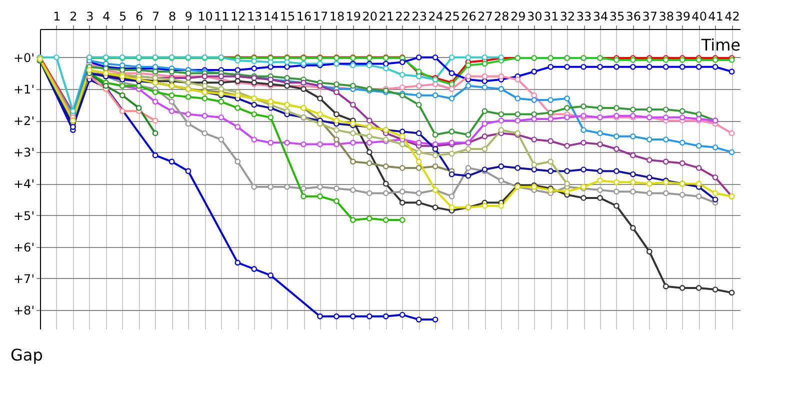 Image resolution: width=800 pixels, height=400 pixels. Describe the element at coordinates (485, 17) in the screenshot. I see `x-tick-label: 27` at that location.